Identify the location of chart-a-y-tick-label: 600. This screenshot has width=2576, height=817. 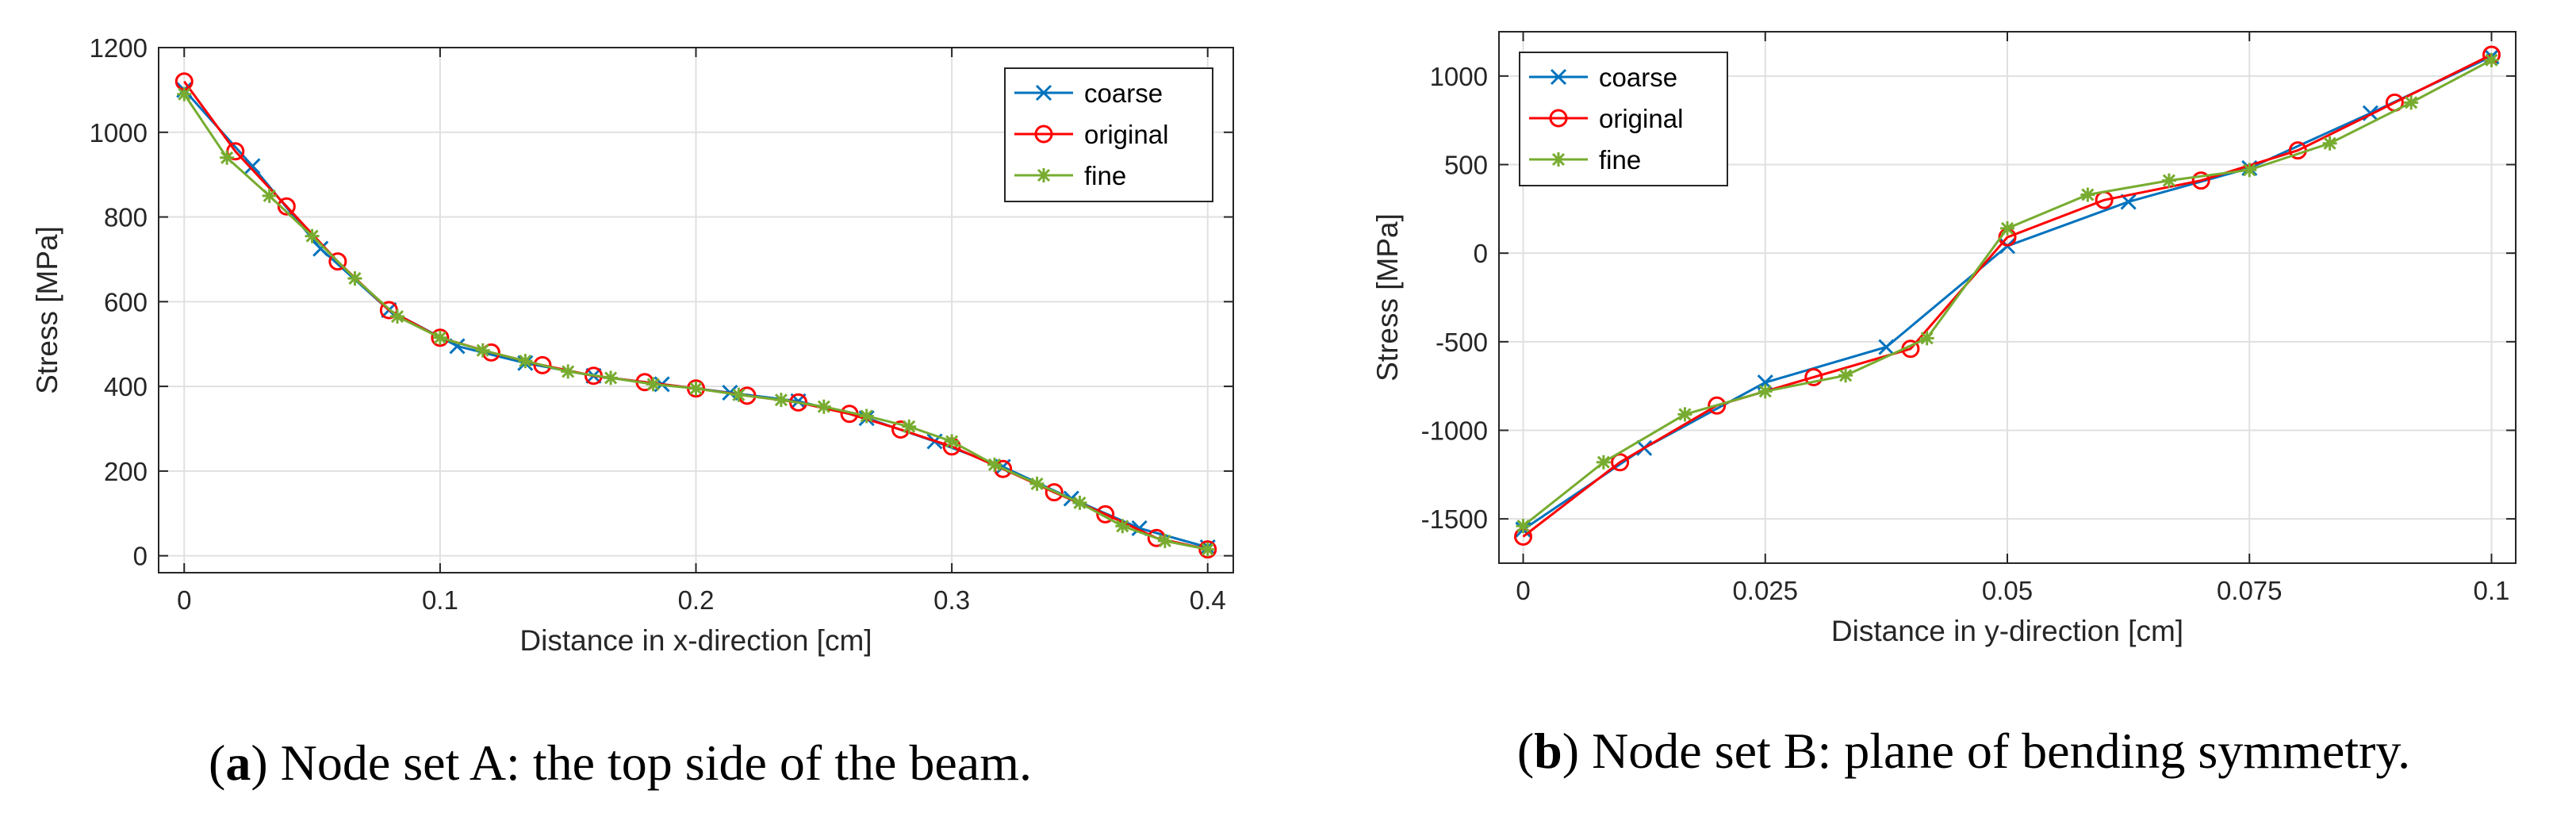
(126, 301).